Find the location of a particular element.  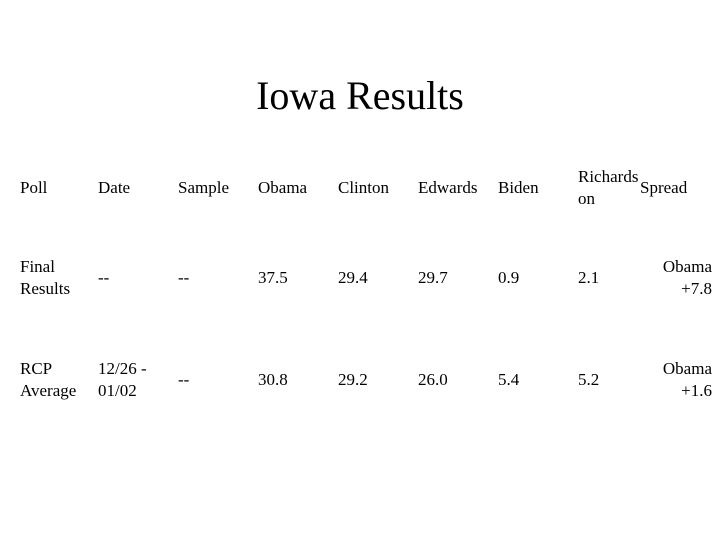

row-text: RCP Average is located at coordinates (48, 379).